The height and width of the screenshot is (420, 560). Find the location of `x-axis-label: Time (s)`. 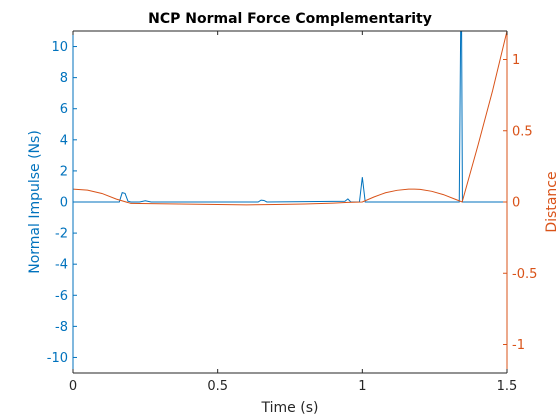

x-axis-label: Time (s) is located at coordinates (290, 408).